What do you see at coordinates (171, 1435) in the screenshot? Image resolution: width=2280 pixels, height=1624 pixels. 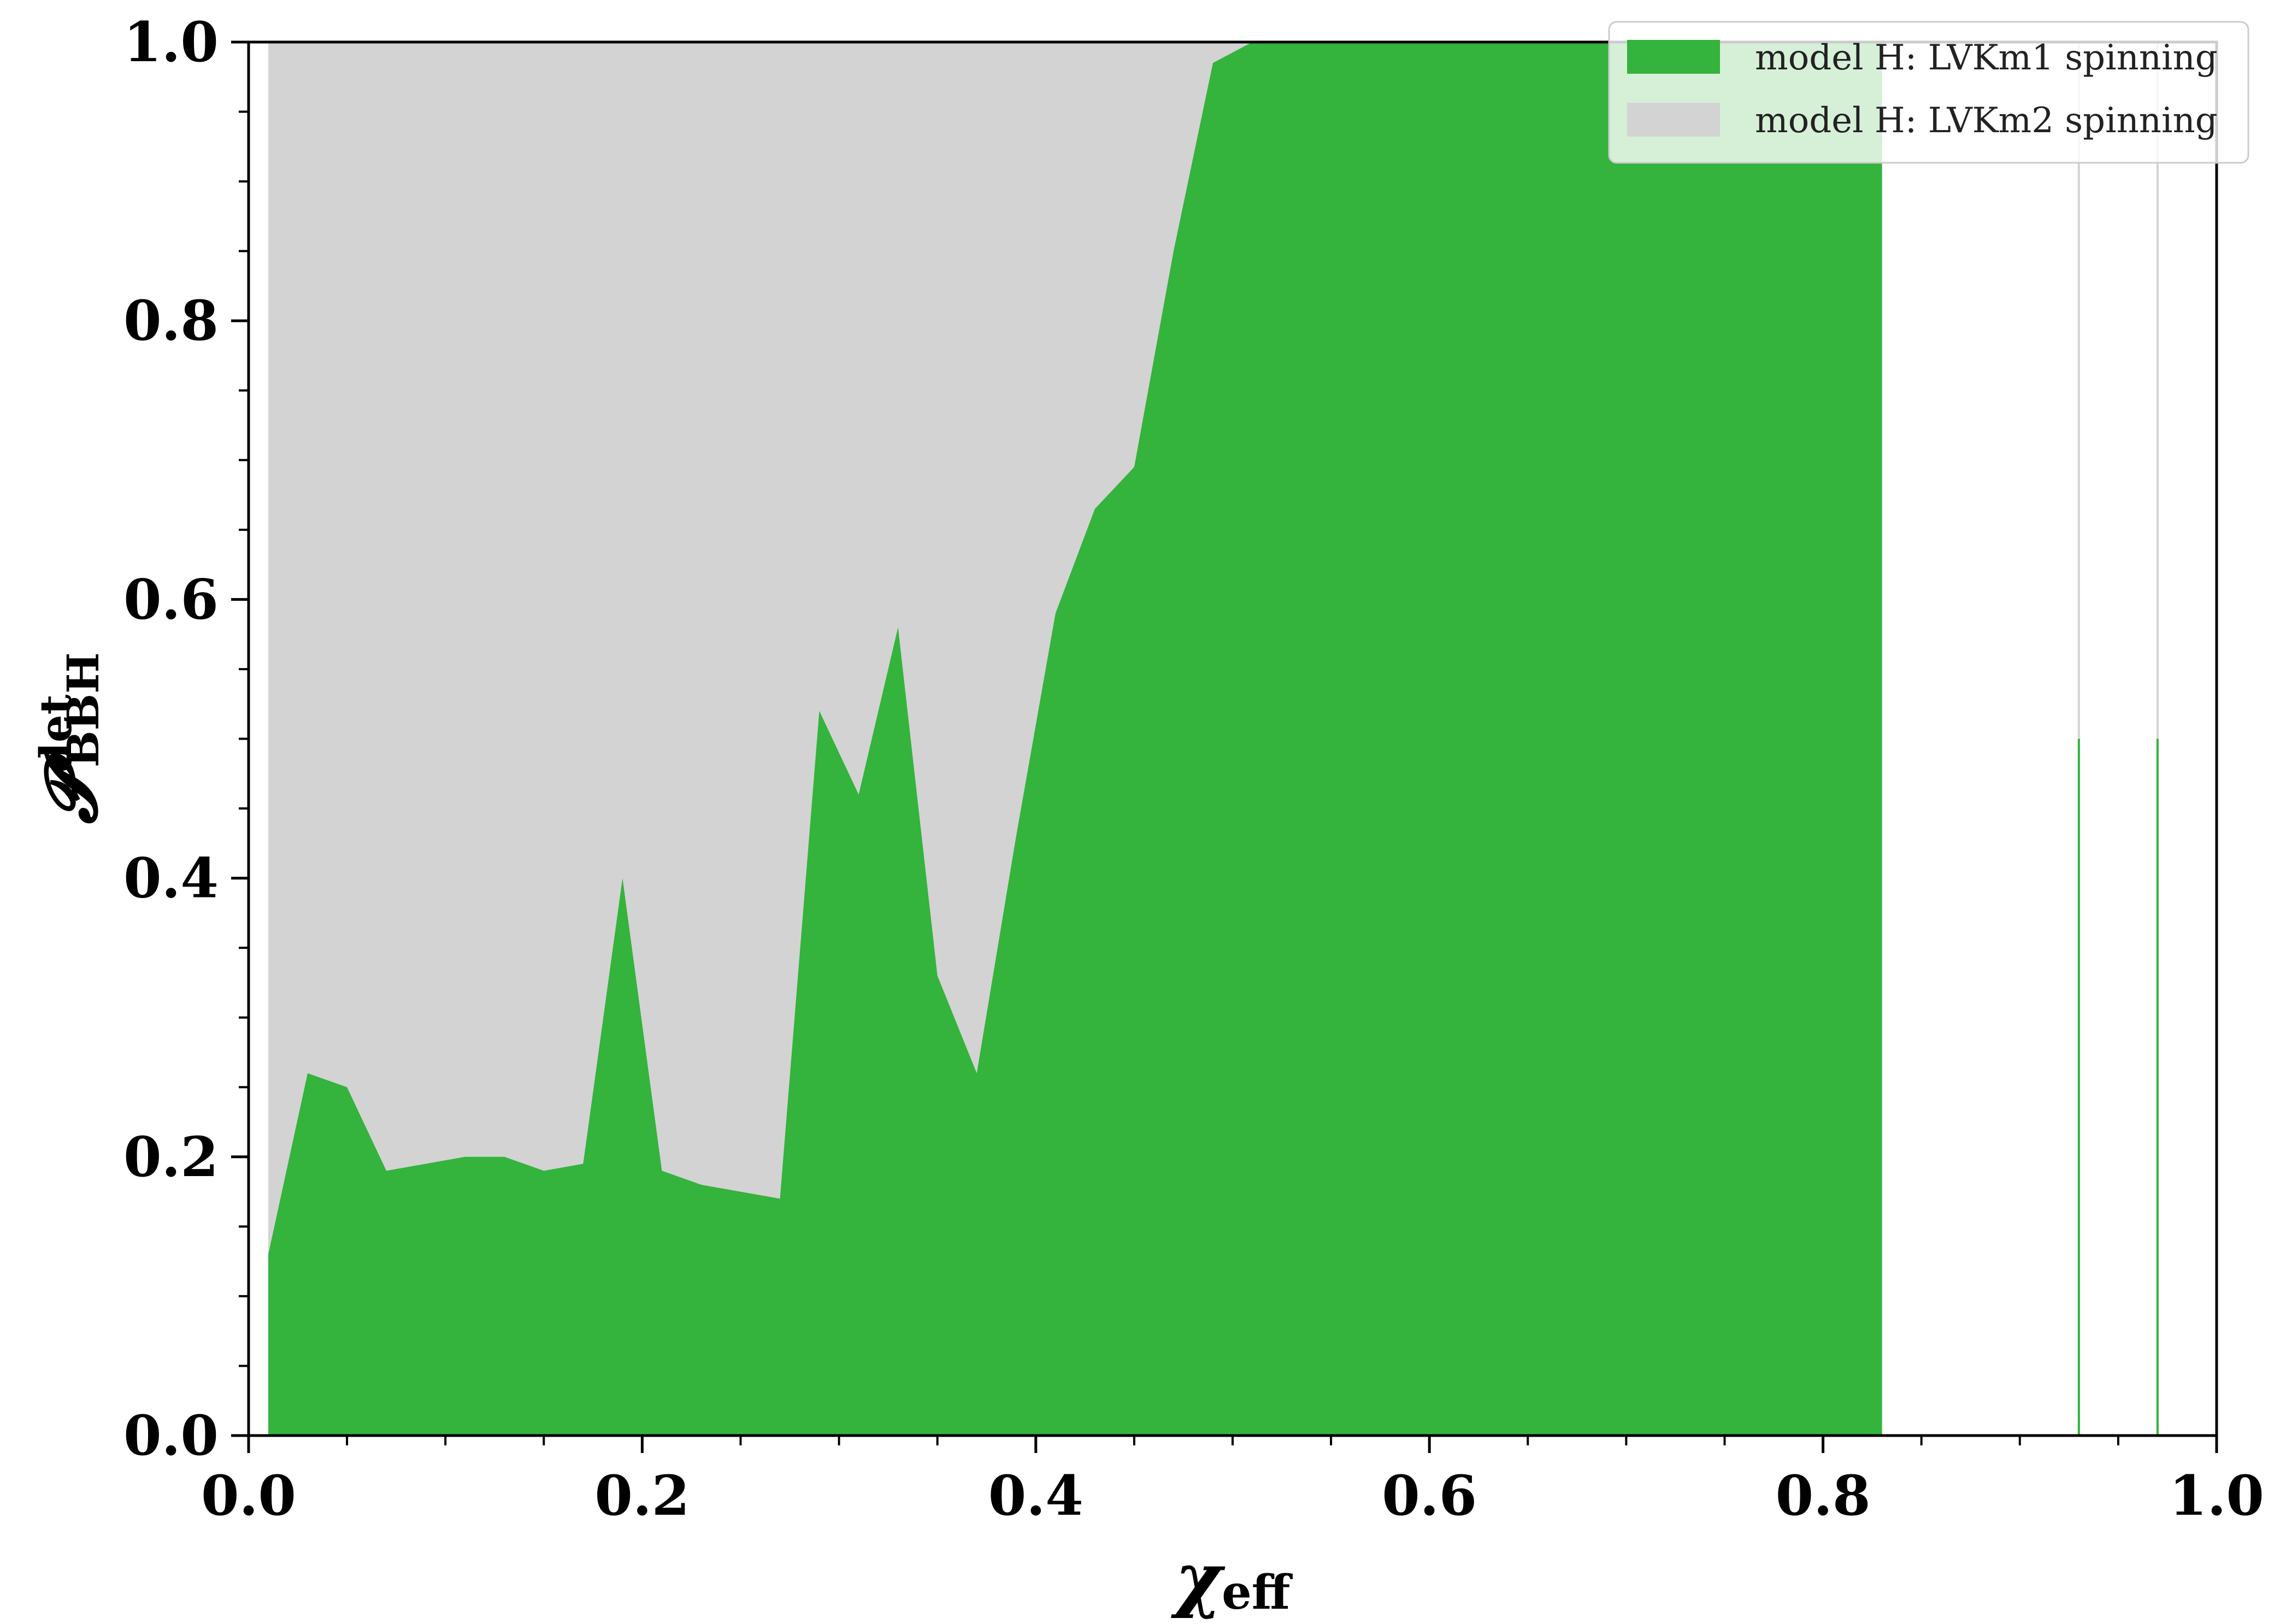 I see `y-tick-label: 0.0` at bounding box center [171, 1435].